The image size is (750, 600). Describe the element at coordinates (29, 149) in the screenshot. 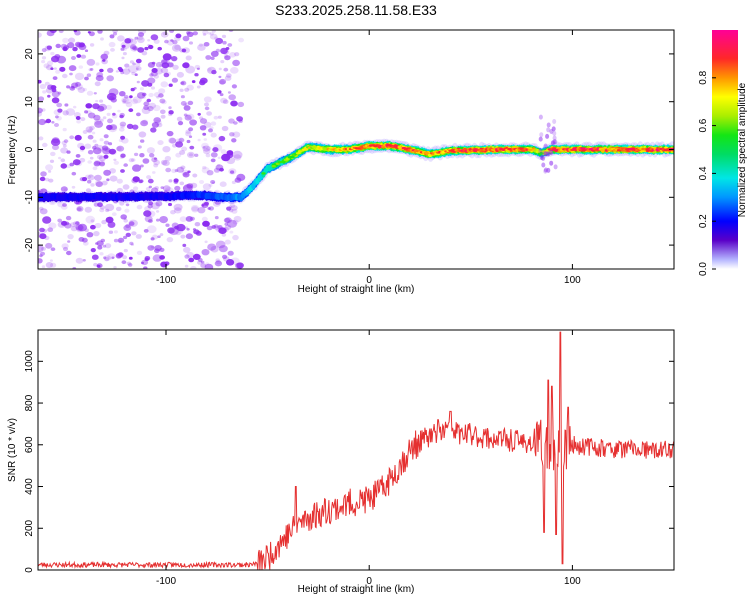

I see `spectrogram-ytick-label: 0` at that location.